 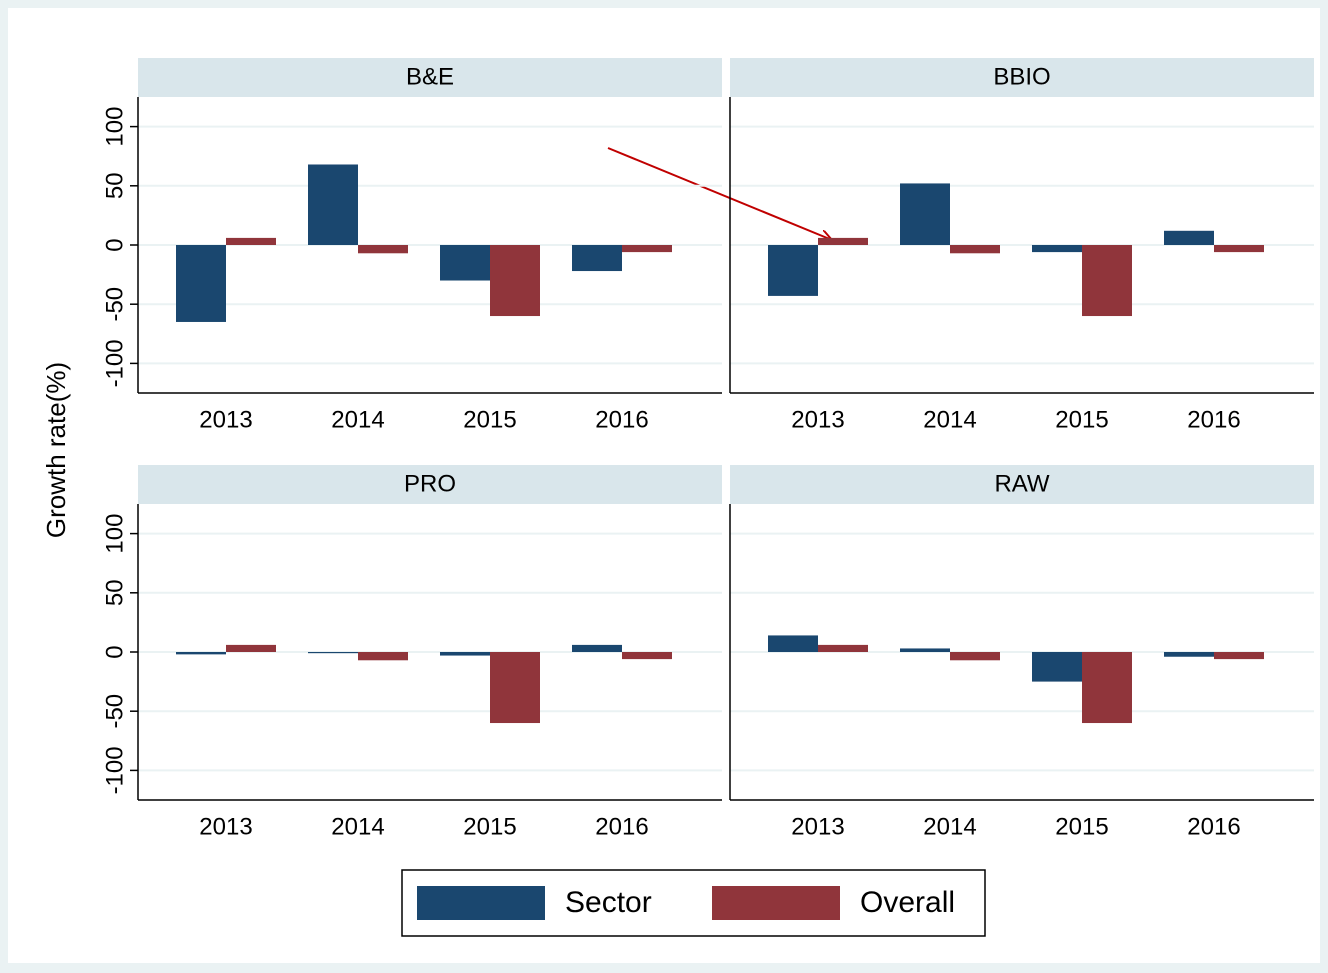 I want to click on panel-title: PRO, so click(x=430, y=483).